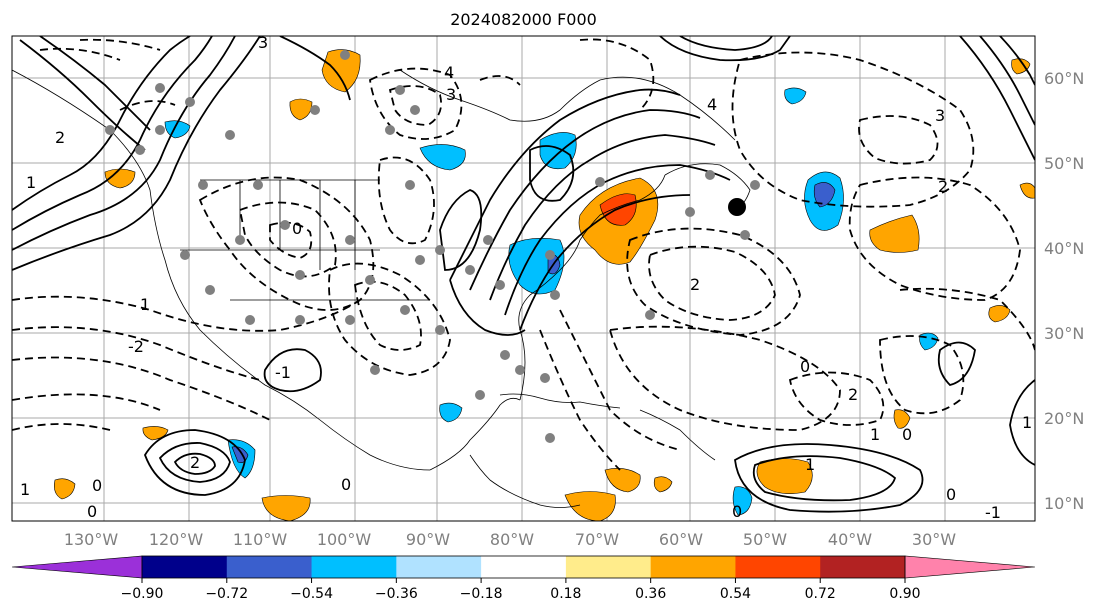 The height and width of the screenshot is (615, 1105). What do you see at coordinates (650, 594) in the screenshot?
I see `colorbar-tick-label: 0.36` at bounding box center [650, 594].